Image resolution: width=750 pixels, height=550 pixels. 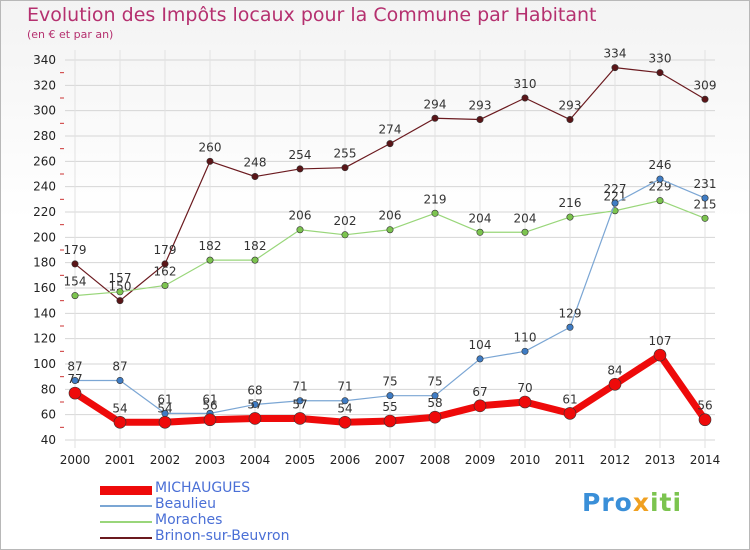 I want to click on data-label: 75, so click(x=389, y=382).